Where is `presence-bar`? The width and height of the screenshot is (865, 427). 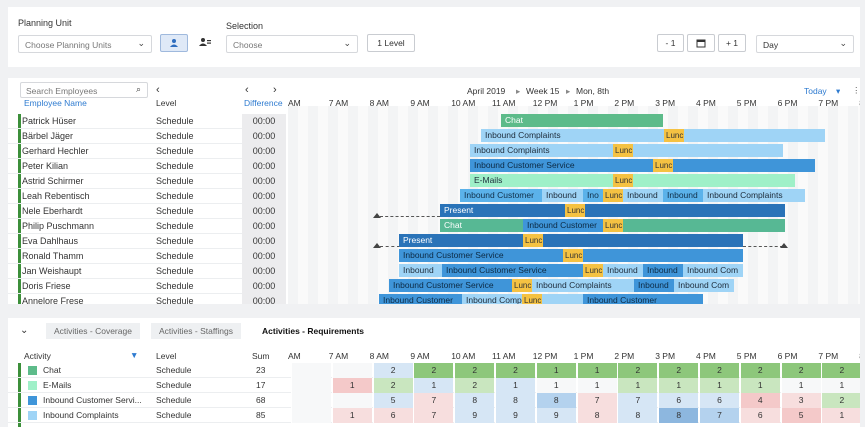
presence-bar is located at coordinates (685, 210).